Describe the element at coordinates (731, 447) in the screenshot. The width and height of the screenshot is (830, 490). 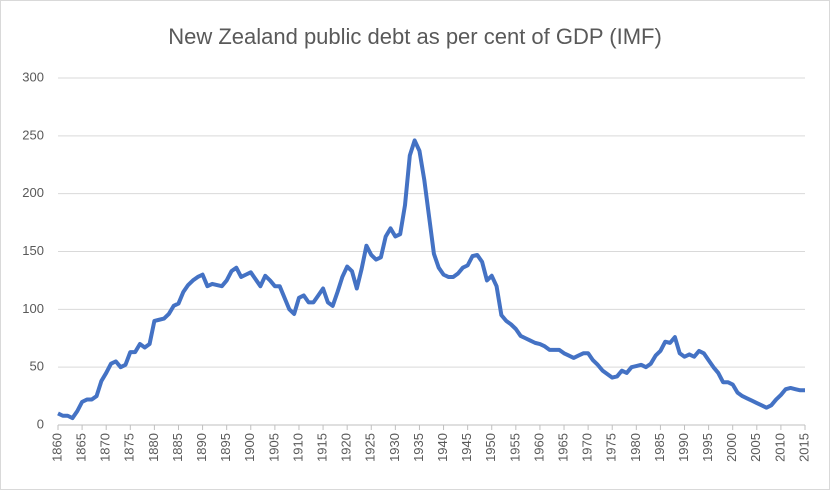
I see `x-tick-label: 2000` at that location.